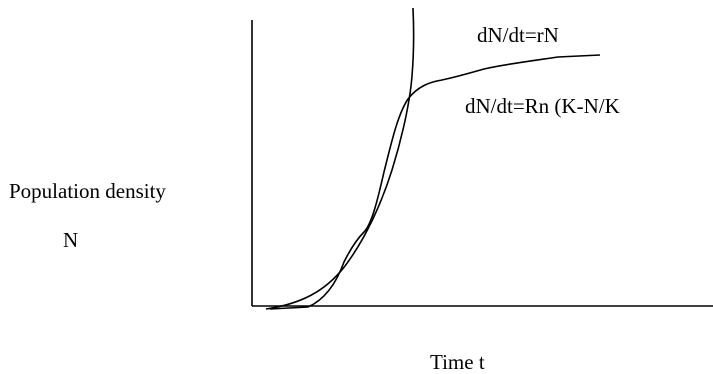 The width and height of the screenshot is (713, 374). I want to click on exponential-equation-label: dN/dt=rN, so click(518, 35).